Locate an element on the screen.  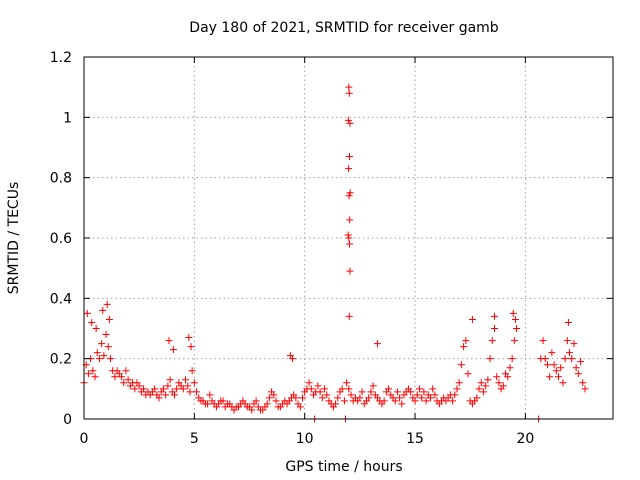
x-tick-label: 5 is located at coordinates (194, 439).